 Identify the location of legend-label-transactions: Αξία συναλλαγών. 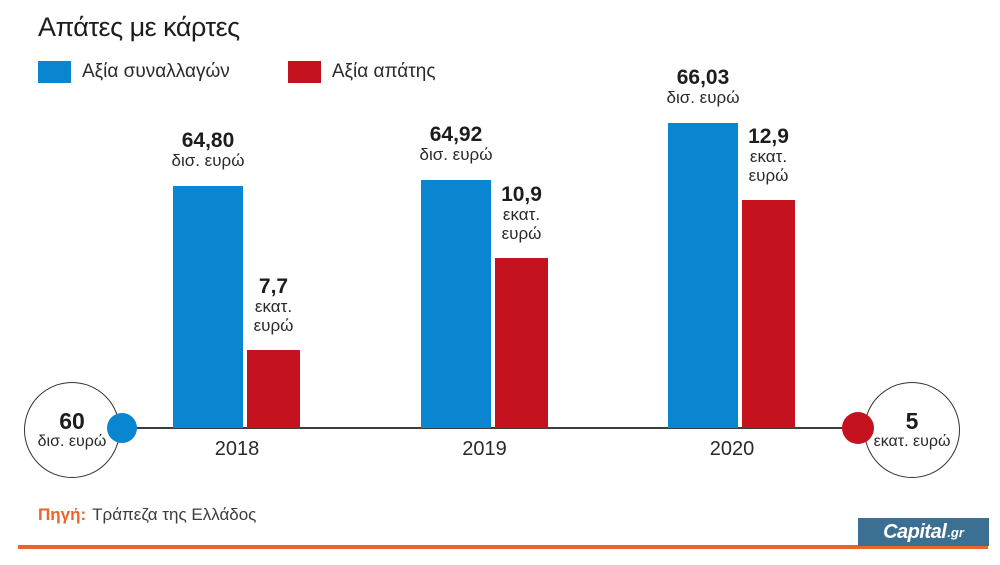
(156, 71).